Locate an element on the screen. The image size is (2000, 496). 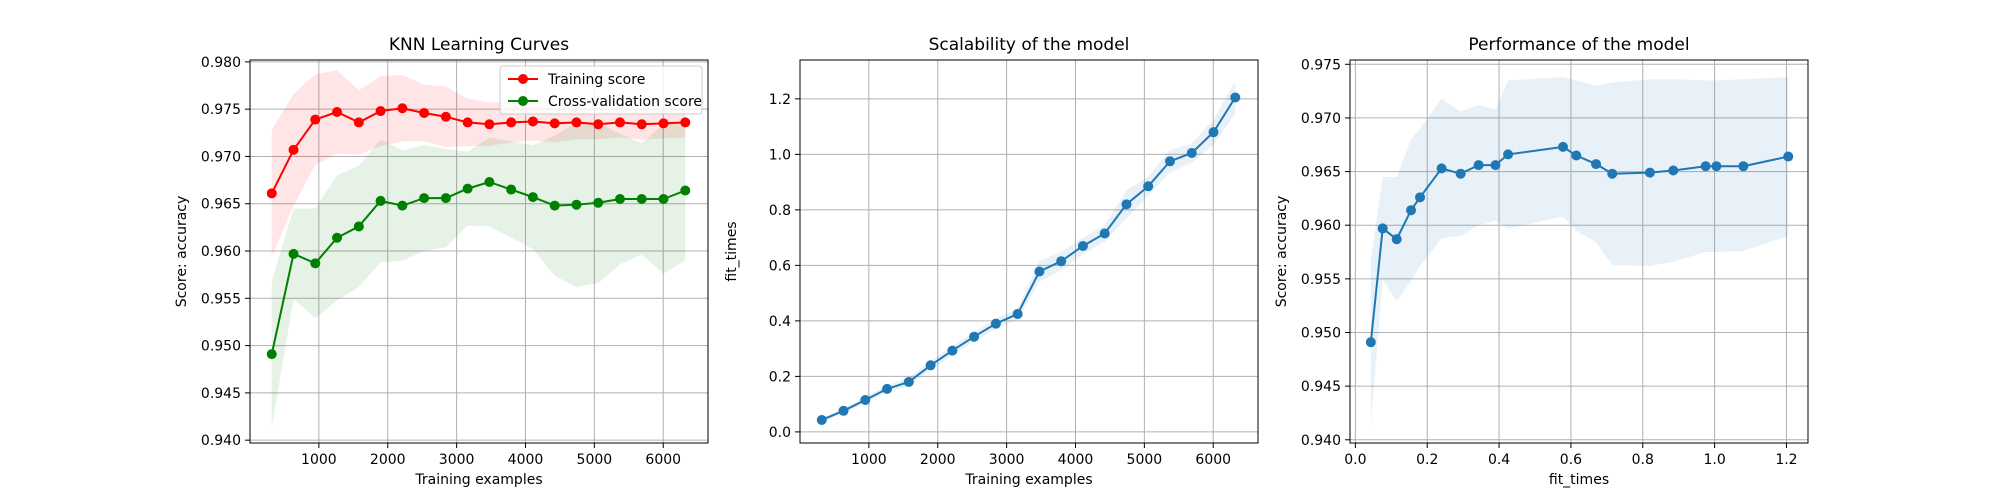
x-tick-label: 0.2 is located at coordinates (1427, 460).